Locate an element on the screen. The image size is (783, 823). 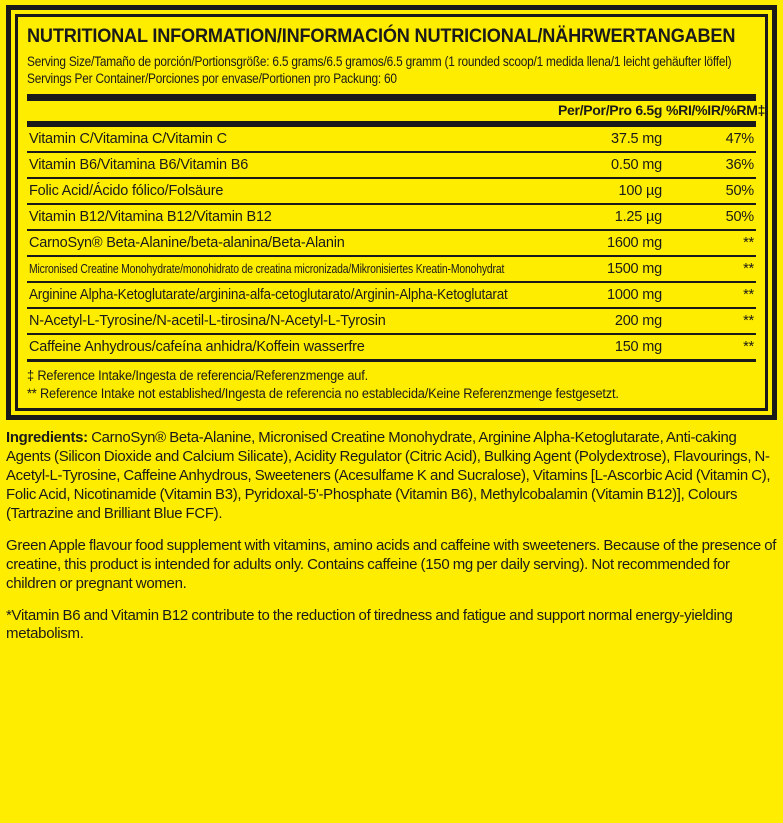
nutrient-amount-cell: 1600 mg is located at coordinates (610, 244).